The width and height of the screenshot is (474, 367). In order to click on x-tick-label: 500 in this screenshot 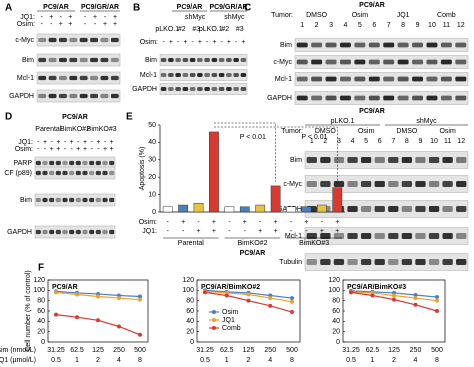, I will do `click(437, 350)`.